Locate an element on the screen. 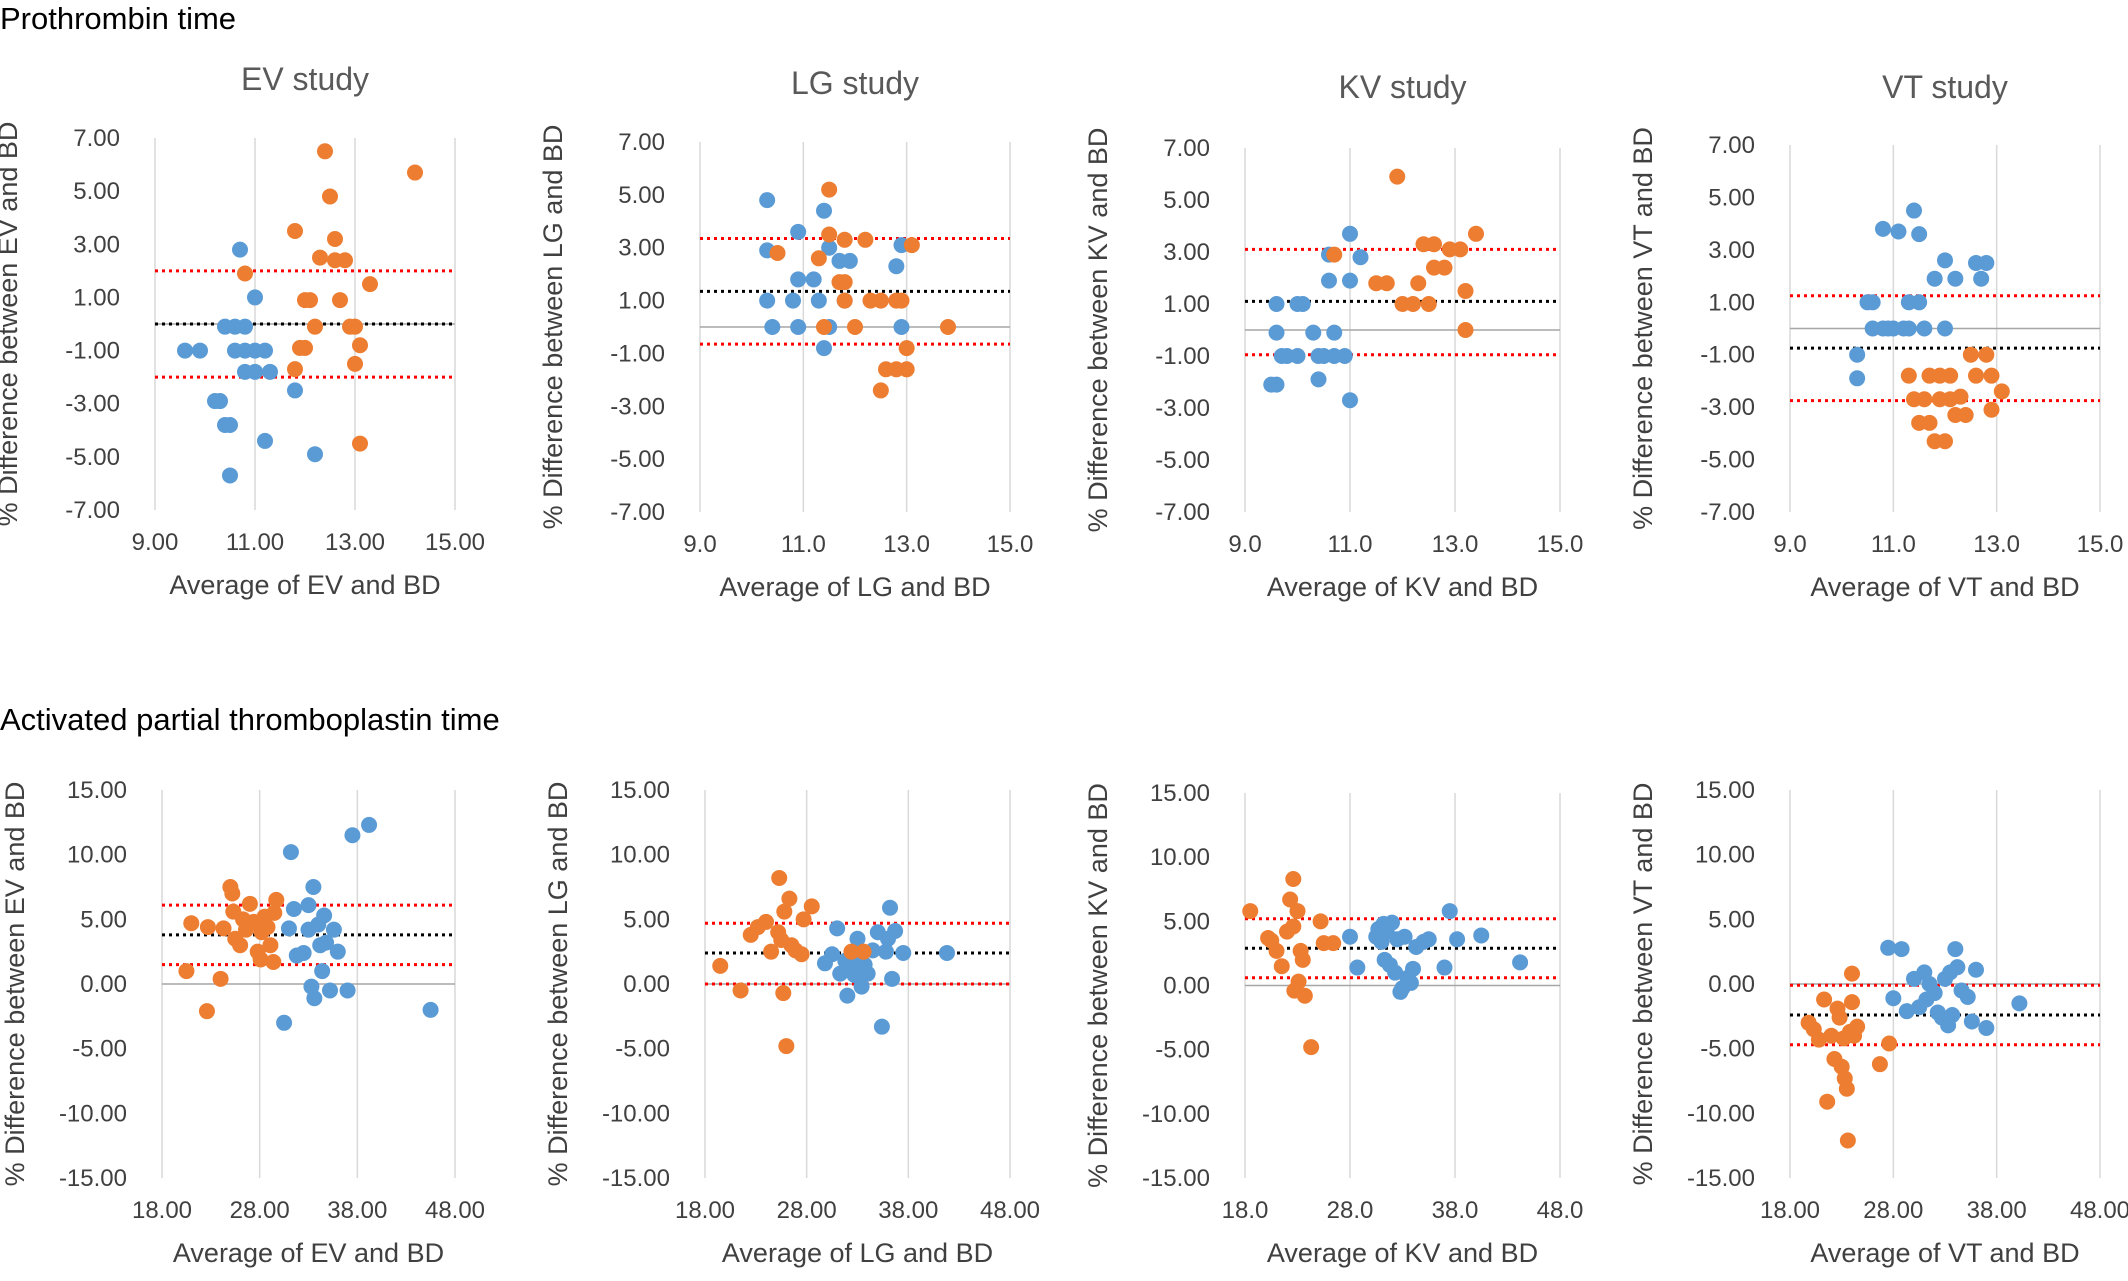 This screenshot has height=1281, width=2128. x-tick-label: 11.0 is located at coordinates (803, 544).